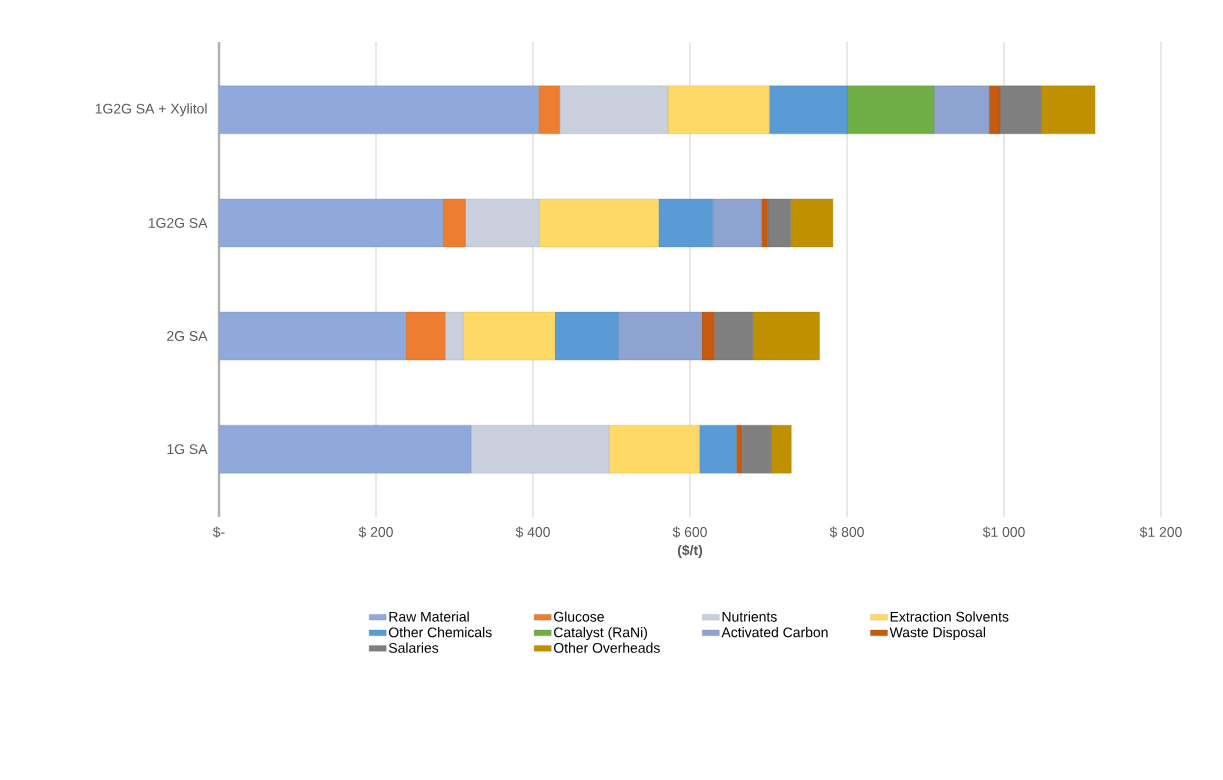  What do you see at coordinates (178, 223) in the screenshot?
I see `y-tick-label: 1G2G SA` at bounding box center [178, 223].